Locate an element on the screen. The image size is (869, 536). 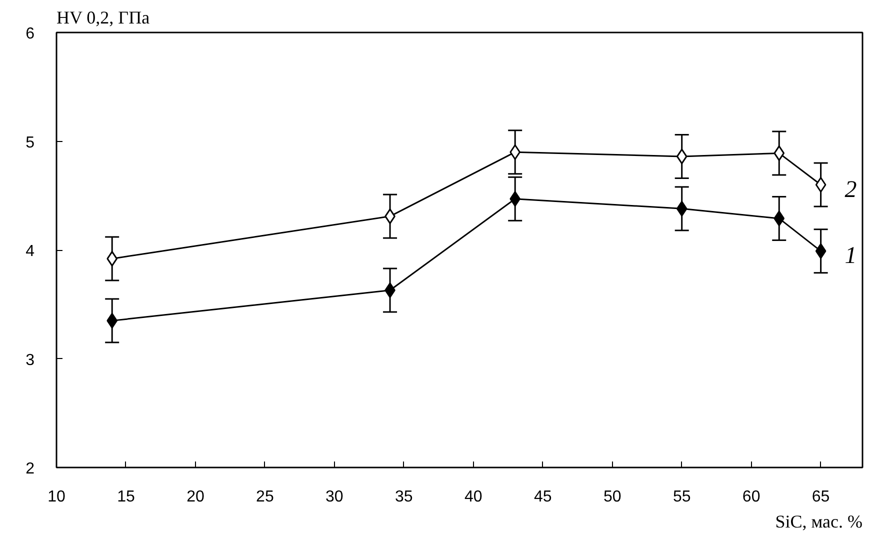
x-tick-label: 25 is located at coordinates (265, 497).